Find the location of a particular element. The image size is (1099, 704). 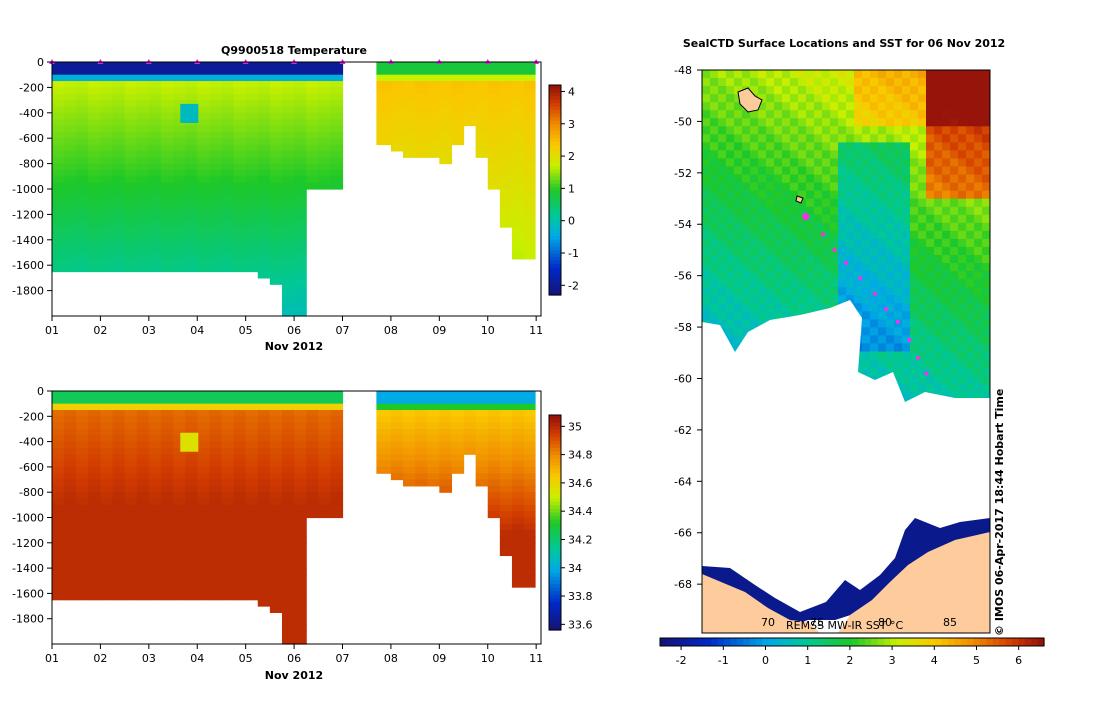

track-point is located at coordinates (834, 249).